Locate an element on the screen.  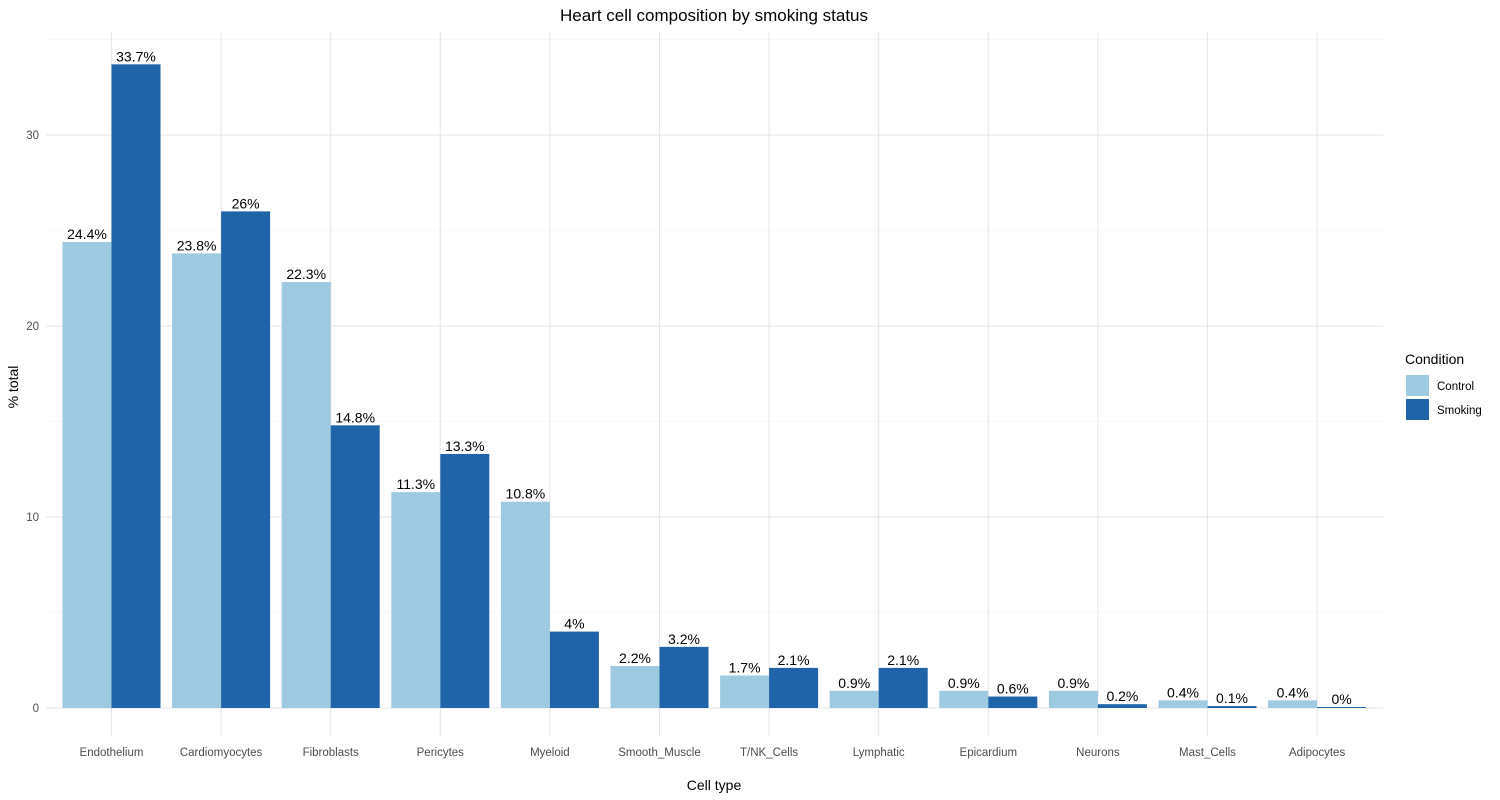
x-tick-label: Epicardium is located at coordinates (989, 753).